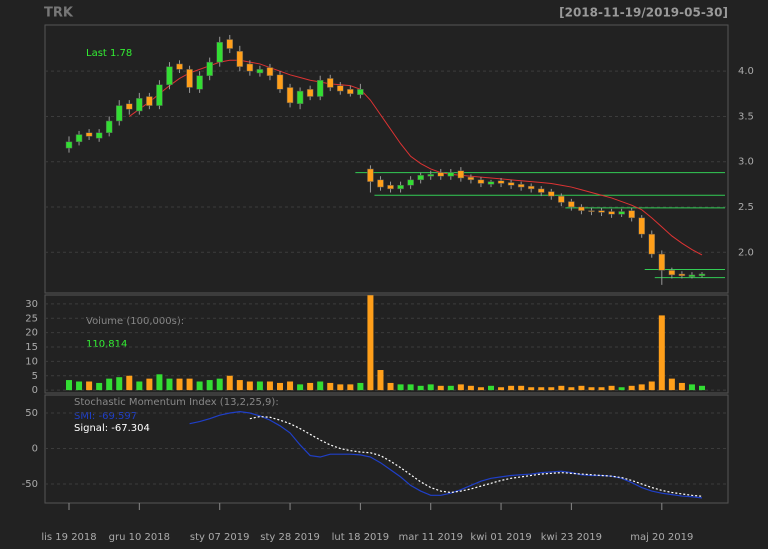  Describe the element at coordinates (643, 13) in the screenshot. I see `date-range: [2018-11-19/2019-05-30]` at that location.